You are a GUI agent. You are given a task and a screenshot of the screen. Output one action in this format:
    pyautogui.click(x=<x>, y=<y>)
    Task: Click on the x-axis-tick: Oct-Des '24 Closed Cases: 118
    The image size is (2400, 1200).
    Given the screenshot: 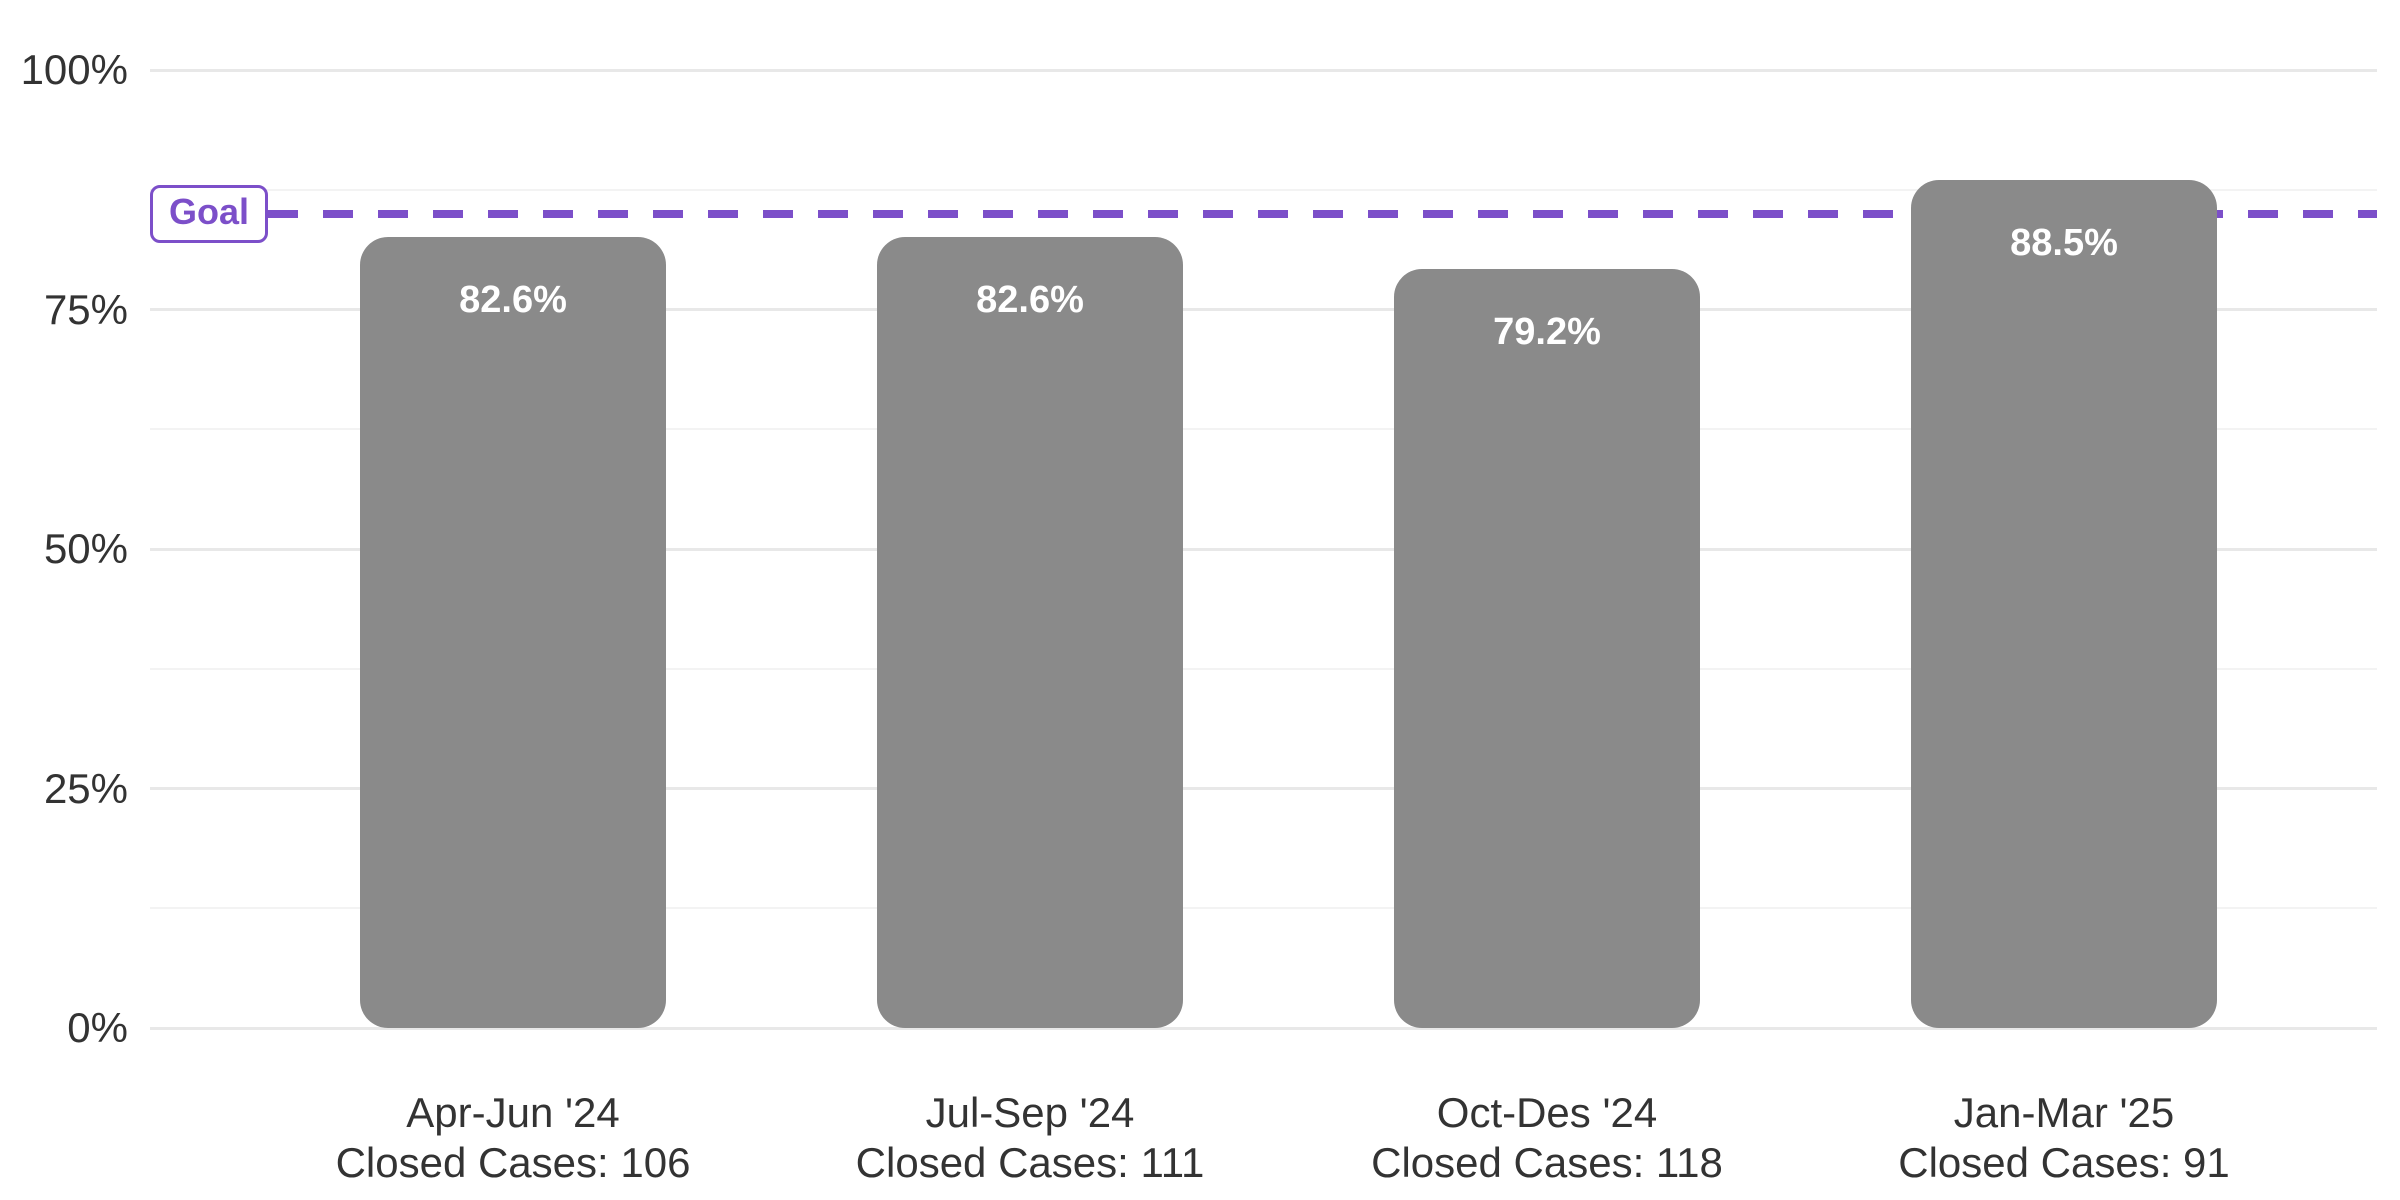 What is the action you would take?
    pyautogui.click(x=1547, y=1138)
    